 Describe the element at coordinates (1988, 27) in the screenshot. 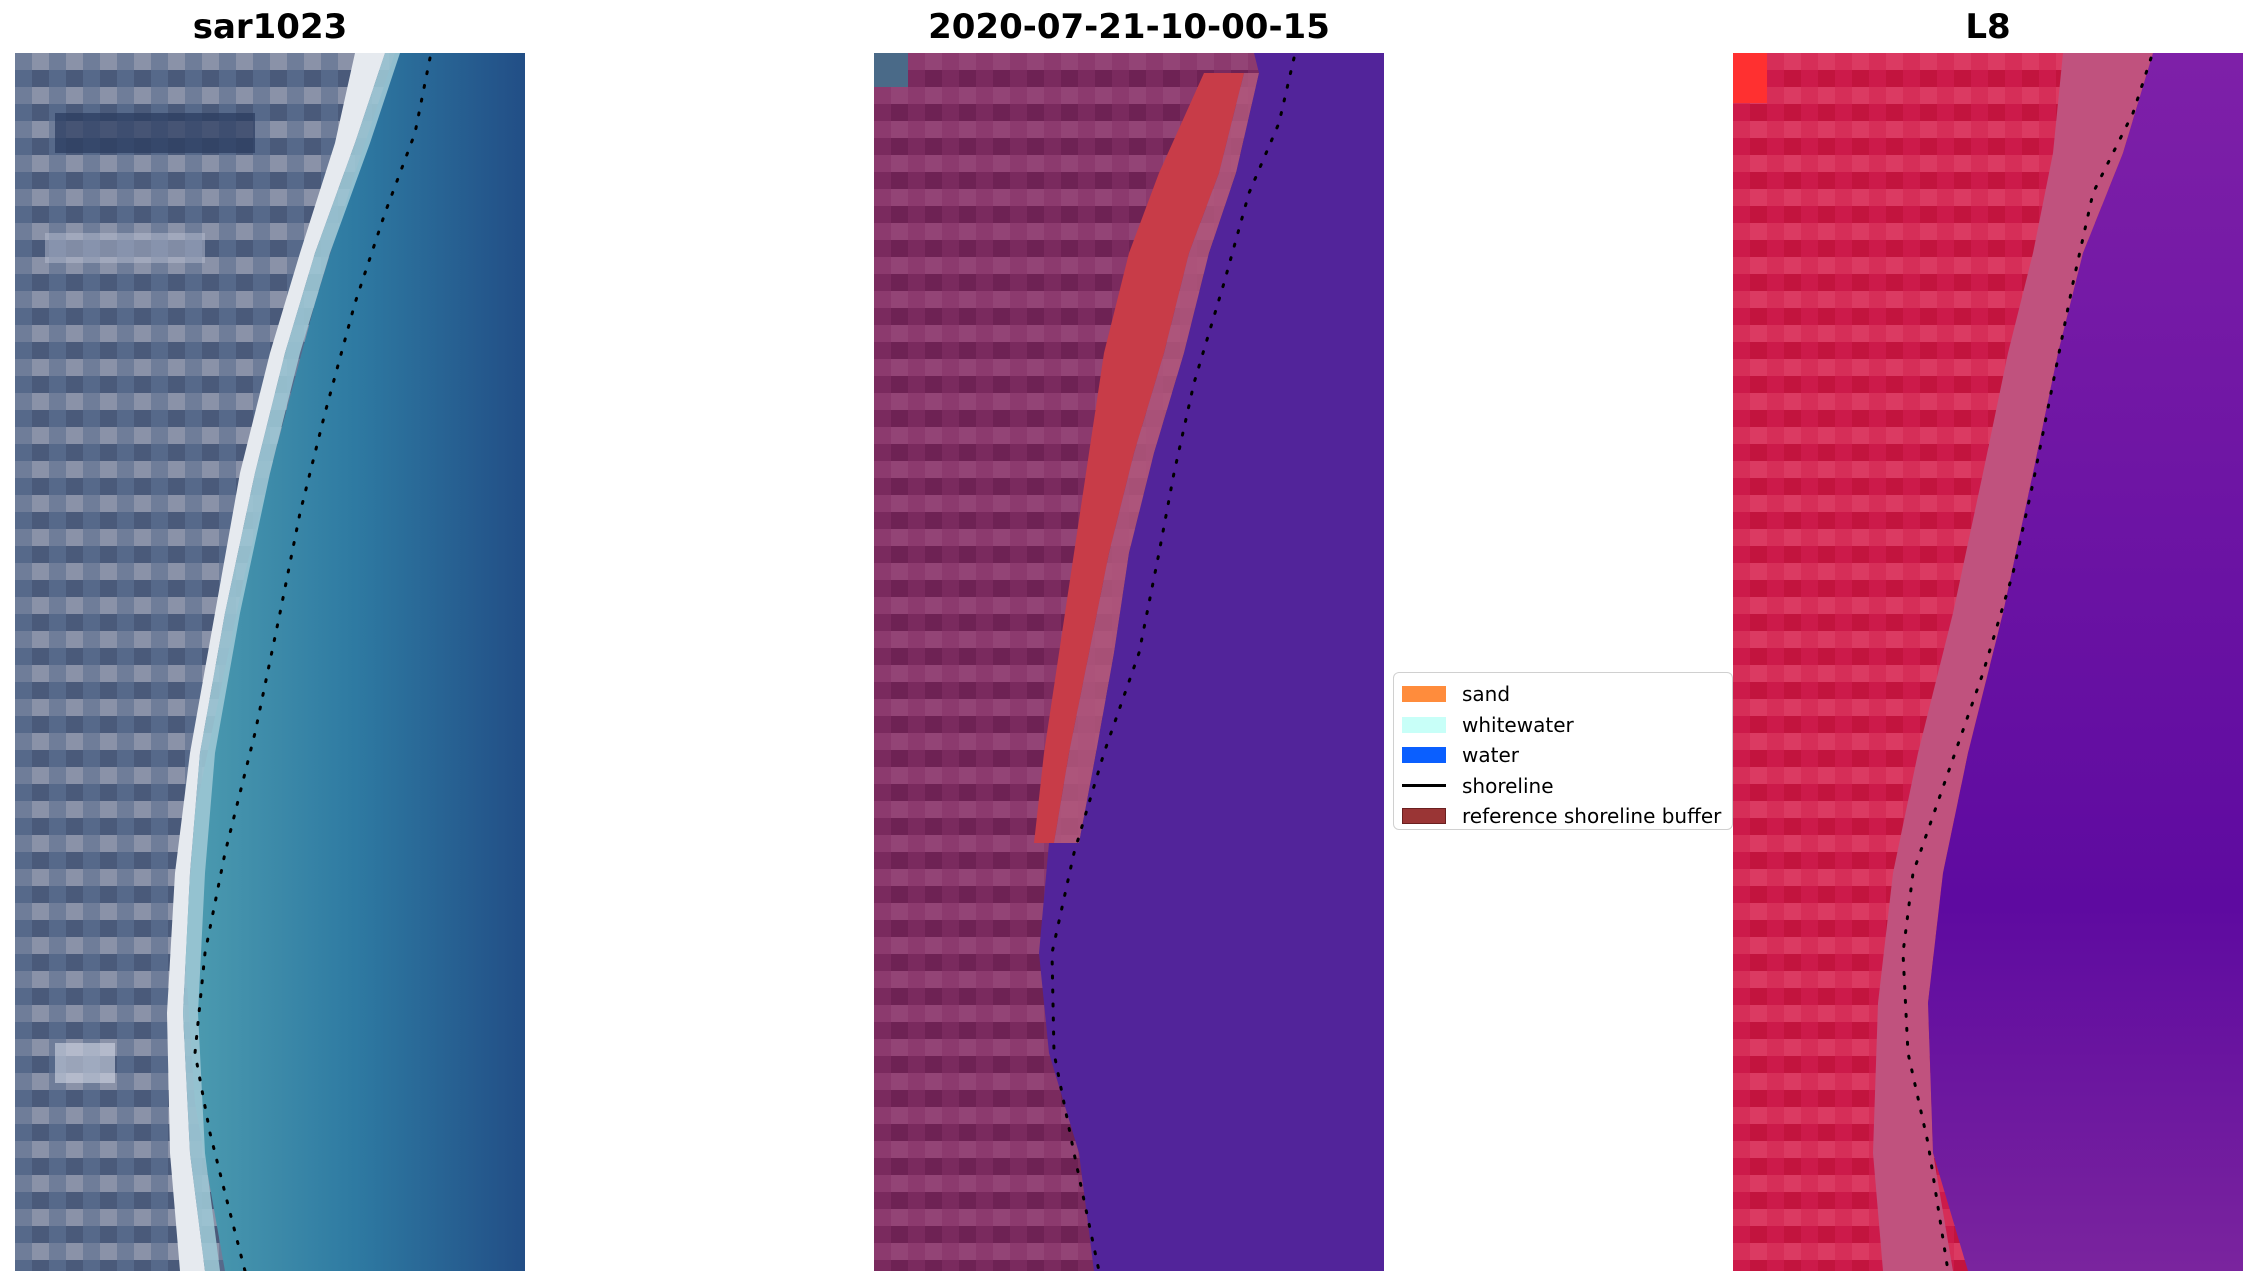

I see `panel-title-l8: L8` at that location.